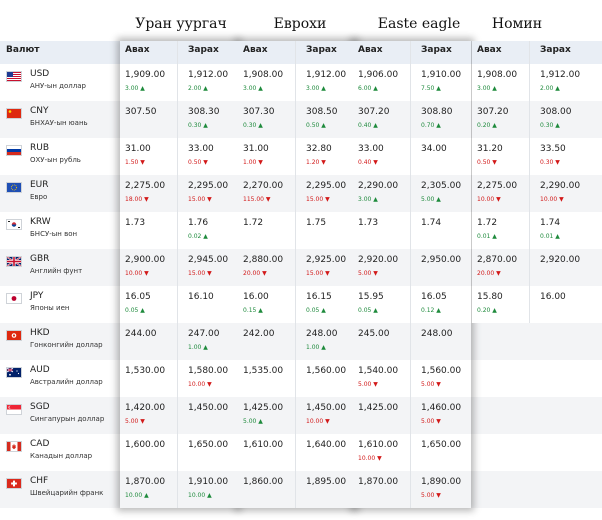 This screenshot has width=602, height=520. I want to click on sell-rate: 2,920.00, so click(560, 260).